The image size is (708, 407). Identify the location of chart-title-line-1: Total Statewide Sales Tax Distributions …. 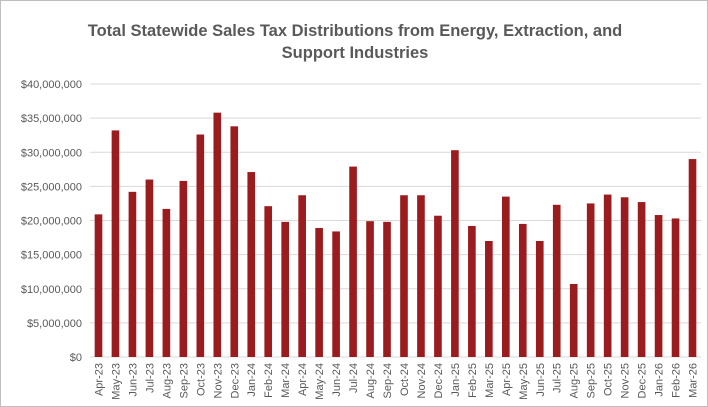
(355, 31).